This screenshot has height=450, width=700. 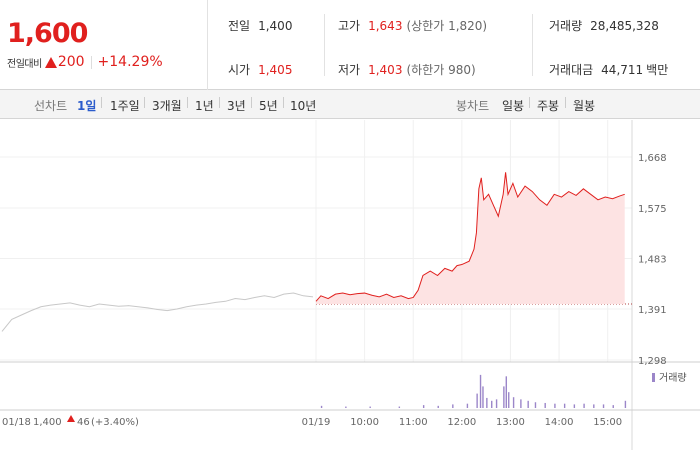 I want to click on x-tick-label: 14:00, so click(x=559, y=422).